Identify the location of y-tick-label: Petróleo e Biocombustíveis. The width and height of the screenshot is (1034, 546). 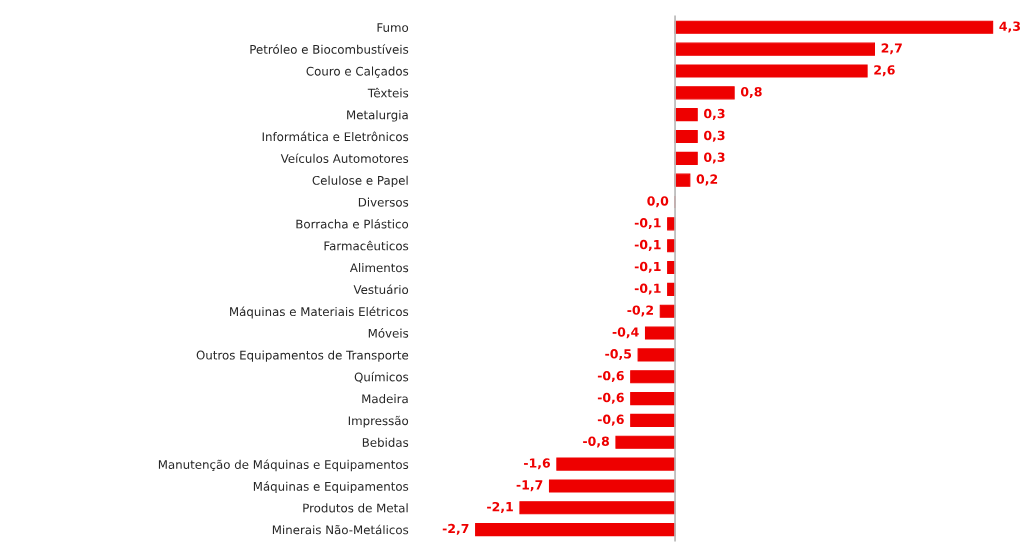
(329, 49).